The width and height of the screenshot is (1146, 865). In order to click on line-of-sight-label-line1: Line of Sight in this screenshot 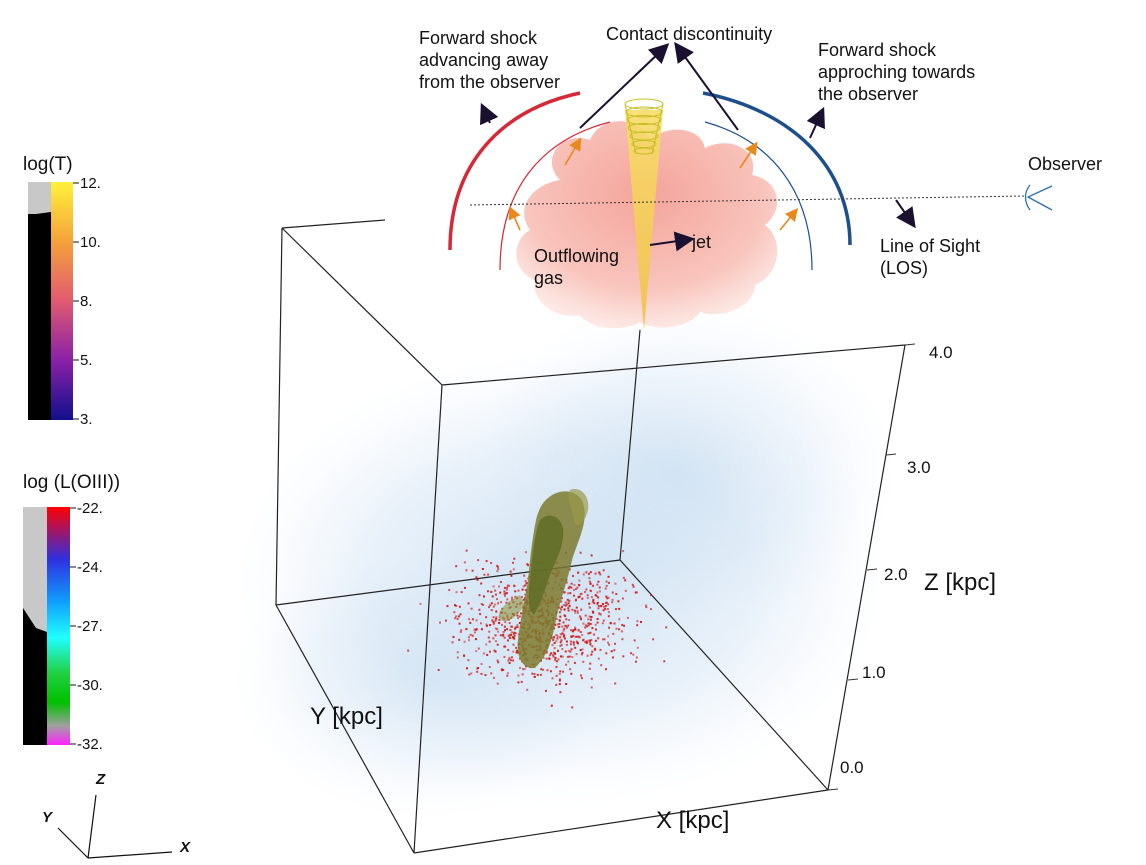, I will do `click(930, 246)`.